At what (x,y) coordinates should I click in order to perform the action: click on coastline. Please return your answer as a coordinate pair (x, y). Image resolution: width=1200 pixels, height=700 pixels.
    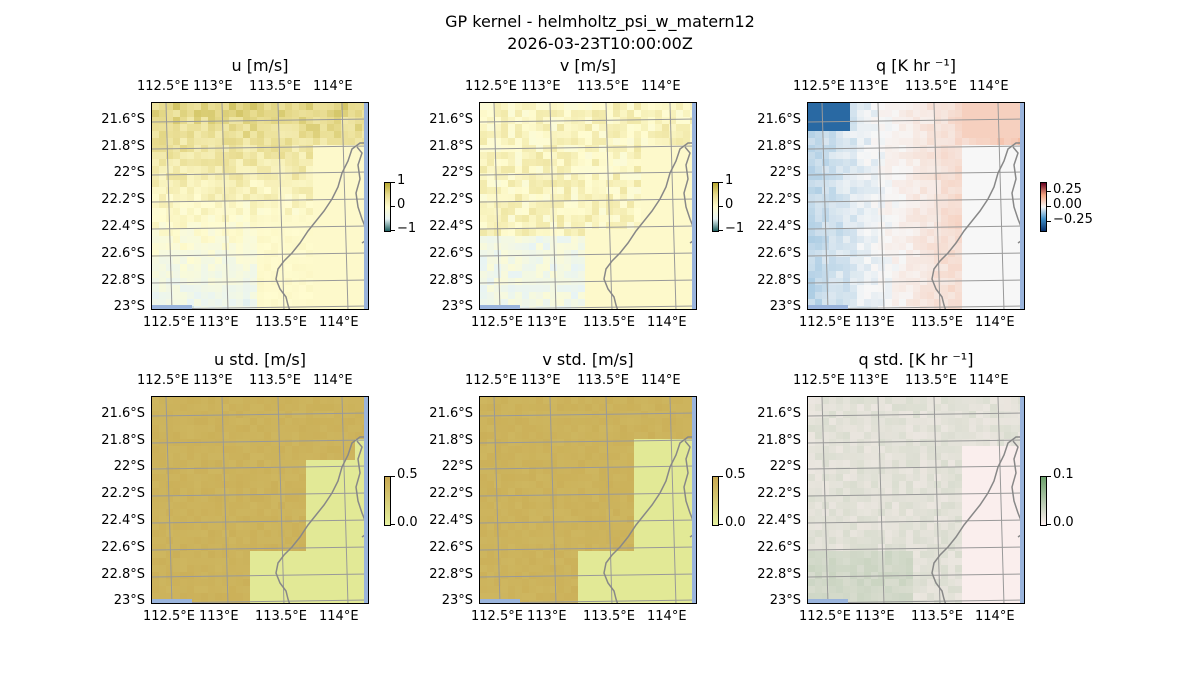
    Looking at the image, I should click on (321, 225).